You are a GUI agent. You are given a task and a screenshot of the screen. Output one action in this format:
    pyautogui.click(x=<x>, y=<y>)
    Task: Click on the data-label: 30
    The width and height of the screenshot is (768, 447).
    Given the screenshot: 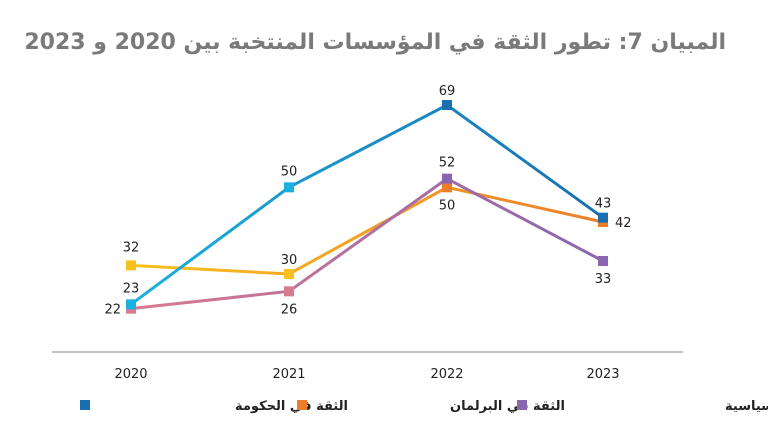 What is the action you would take?
    pyautogui.click(x=289, y=260)
    